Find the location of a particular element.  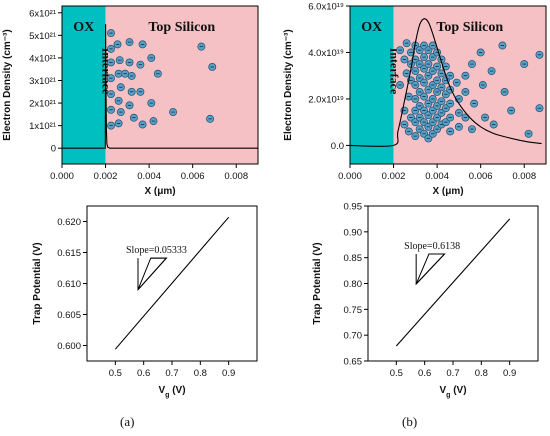

y-tick-label: 0.615 is located at coordinates (69, 253).